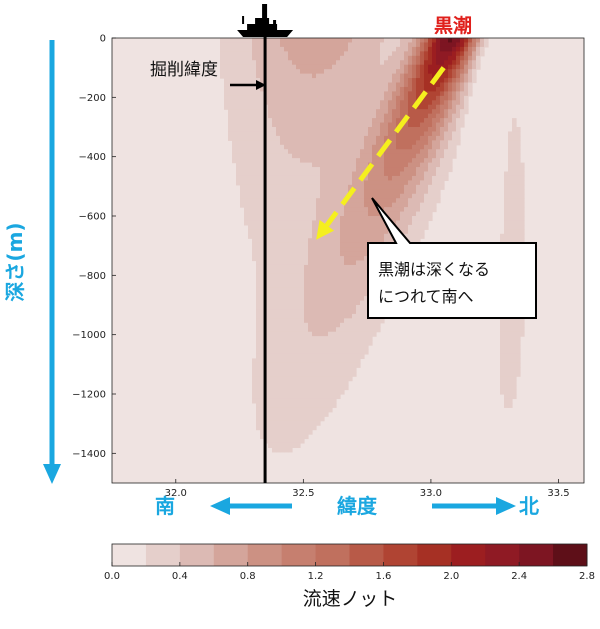 The image size is (600, 629). I want to click on colorbar-frame, so click(349, 555).